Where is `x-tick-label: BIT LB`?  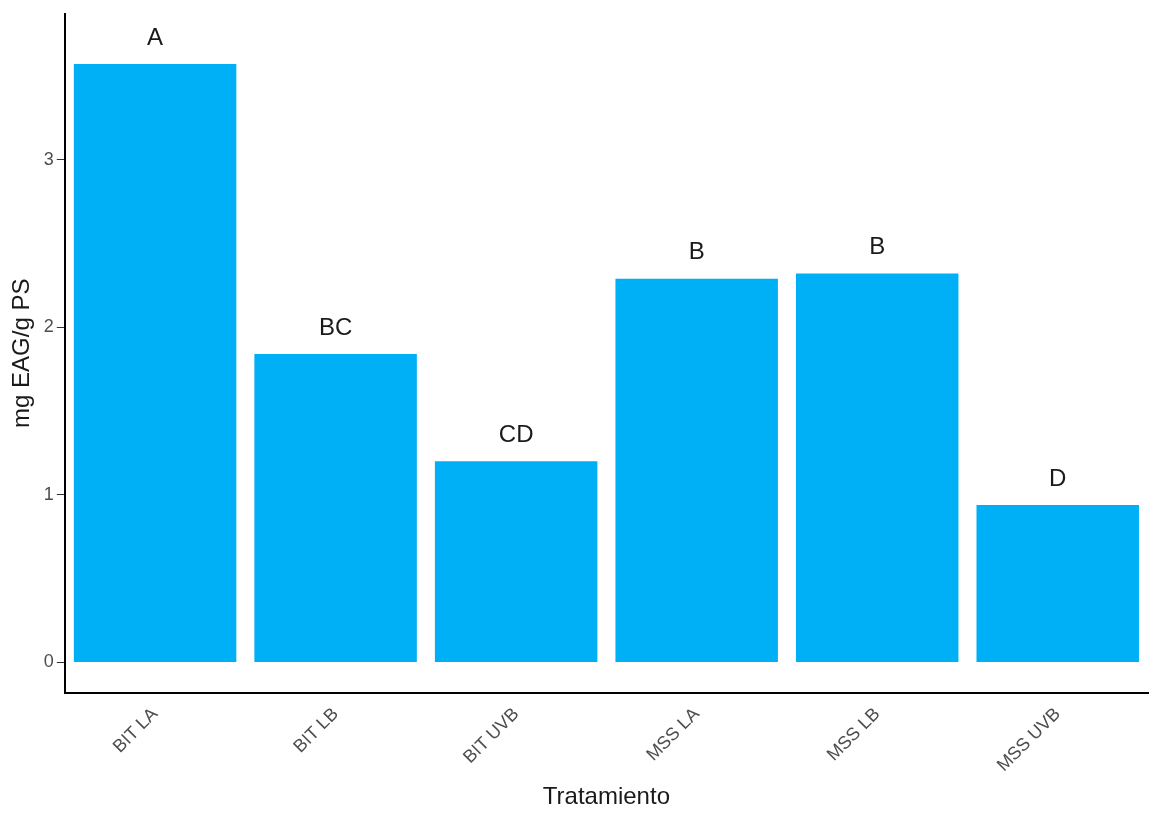
x-tick-label: BIT LB is located at coordinates (315, 730).